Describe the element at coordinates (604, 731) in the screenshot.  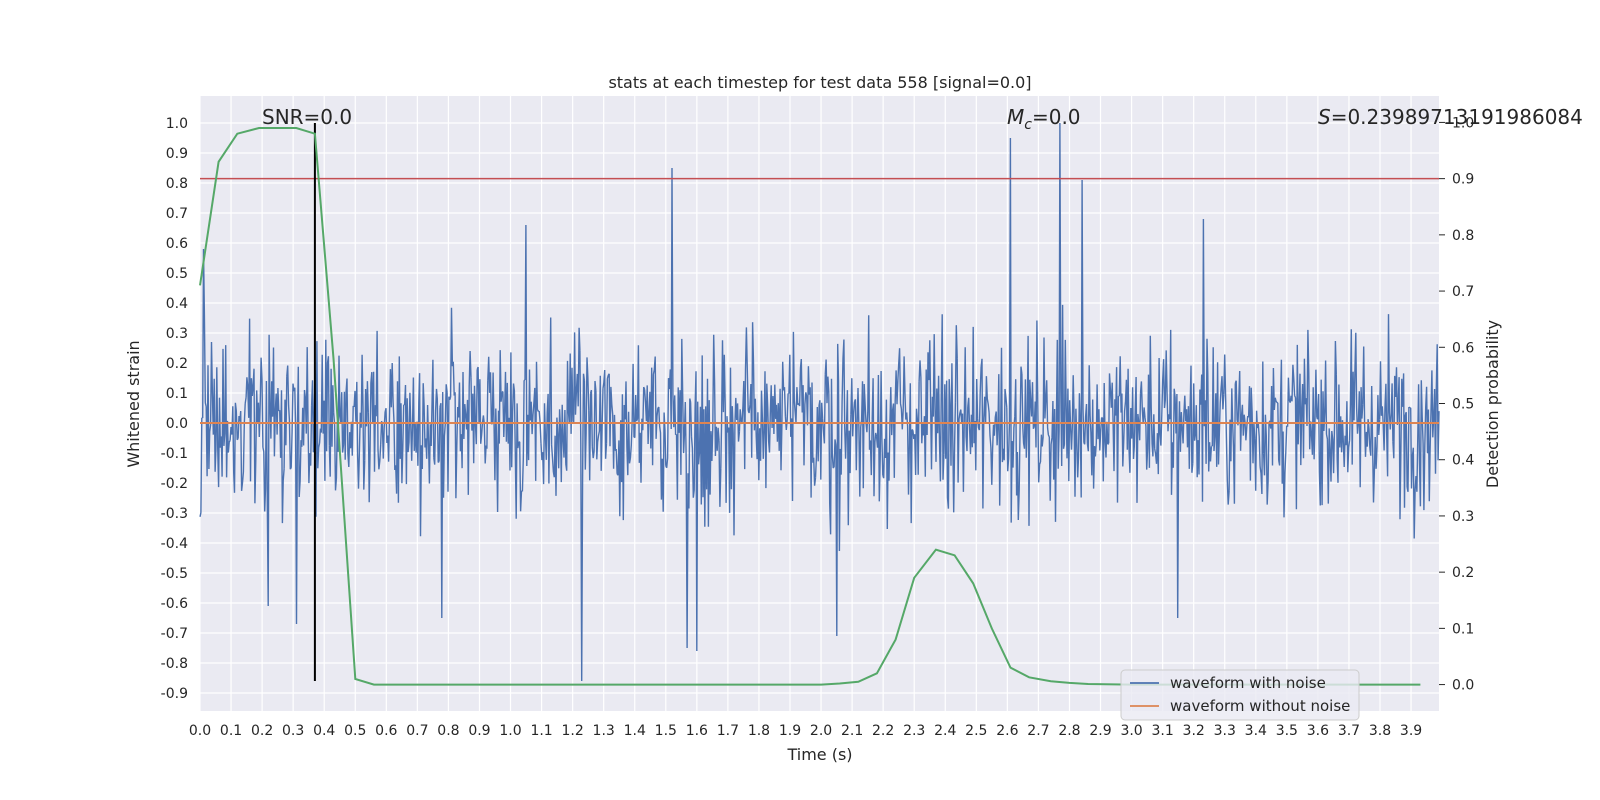
I see `x-tick-label: 1.3` at that location.